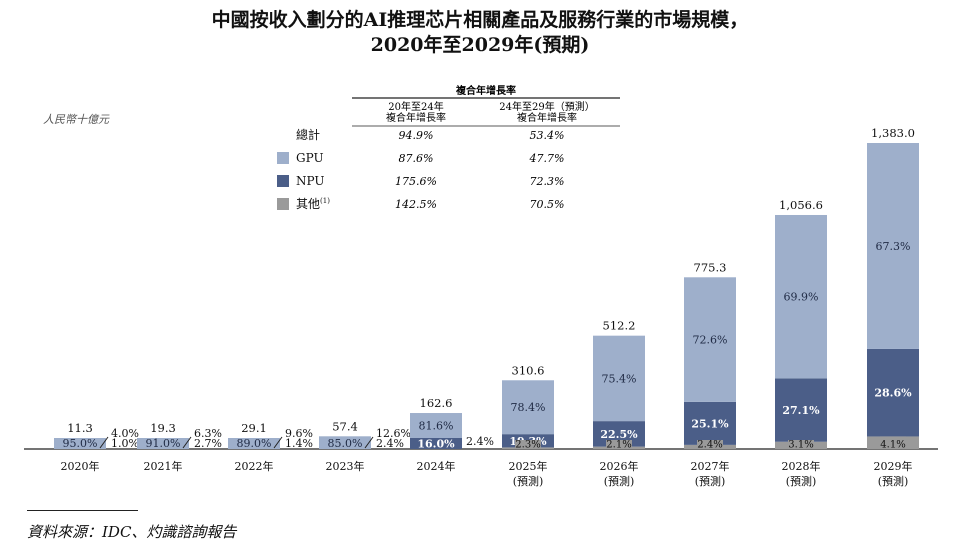 This screenshot has height=553, width=960. I want to click on other-share-label: 3.1%, so click(800, 445).